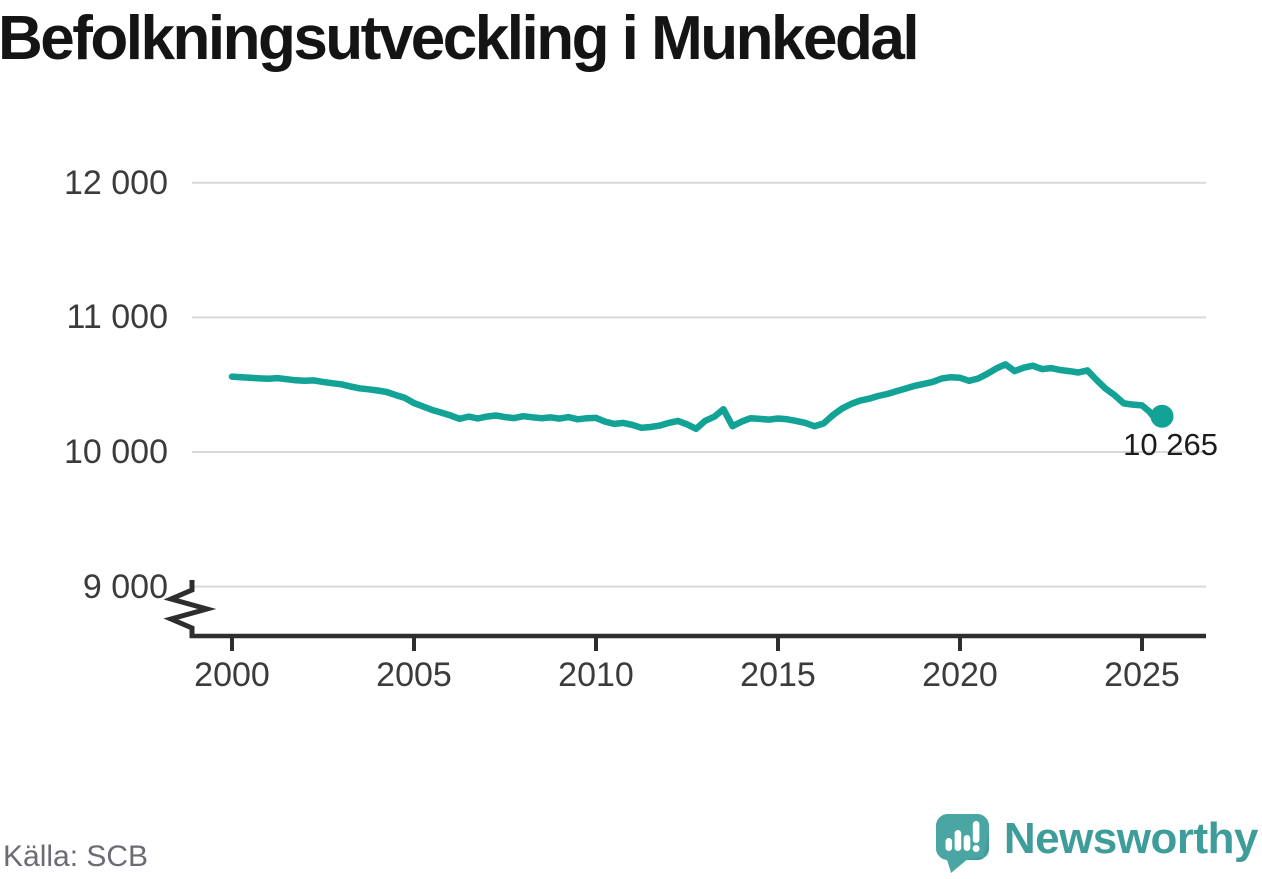 The width and height of the screenshot is (1262, 879). What do you see at coordinates (460, 38) in the screenshot?
I see `chart-title: Befolkningsutveckling i Munkedal` at bounding box center [460, 38].